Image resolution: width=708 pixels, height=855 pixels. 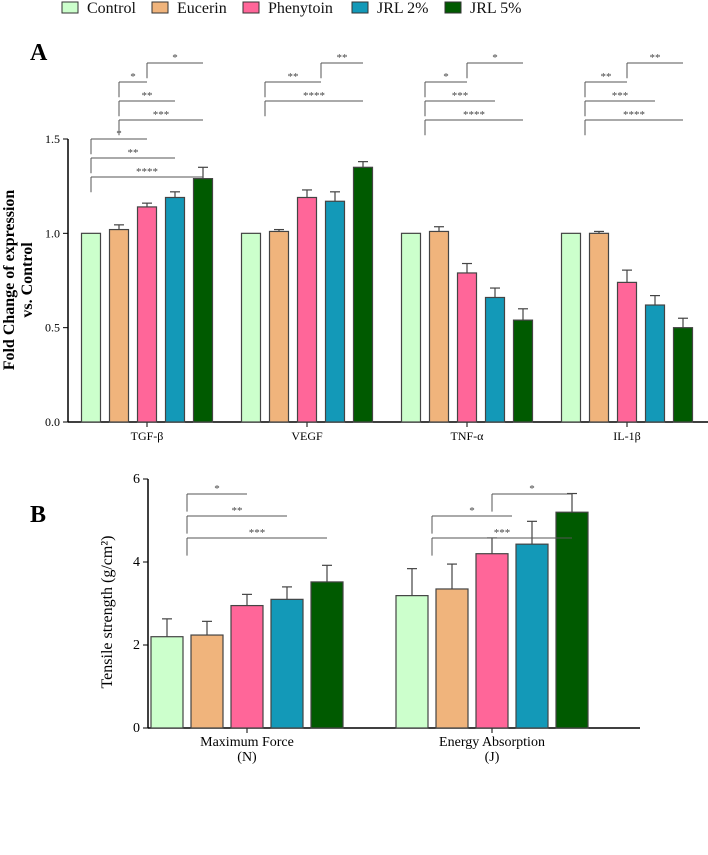 I want to click on legend-label: Control, so click(x=111, y=8).